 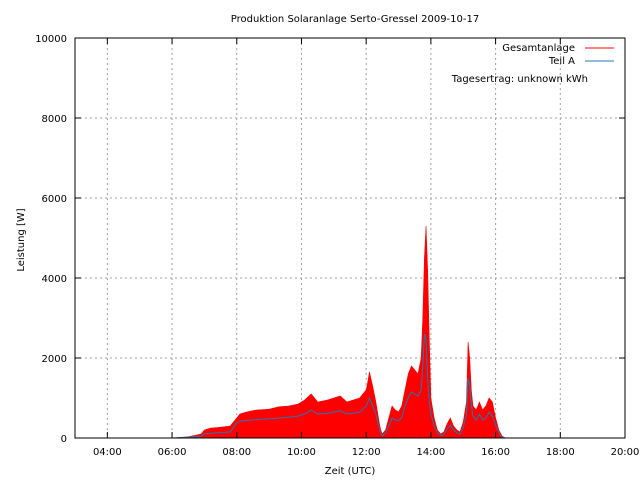 I want to click on x-tick-label: 06:00, so click(x=172, y=452).